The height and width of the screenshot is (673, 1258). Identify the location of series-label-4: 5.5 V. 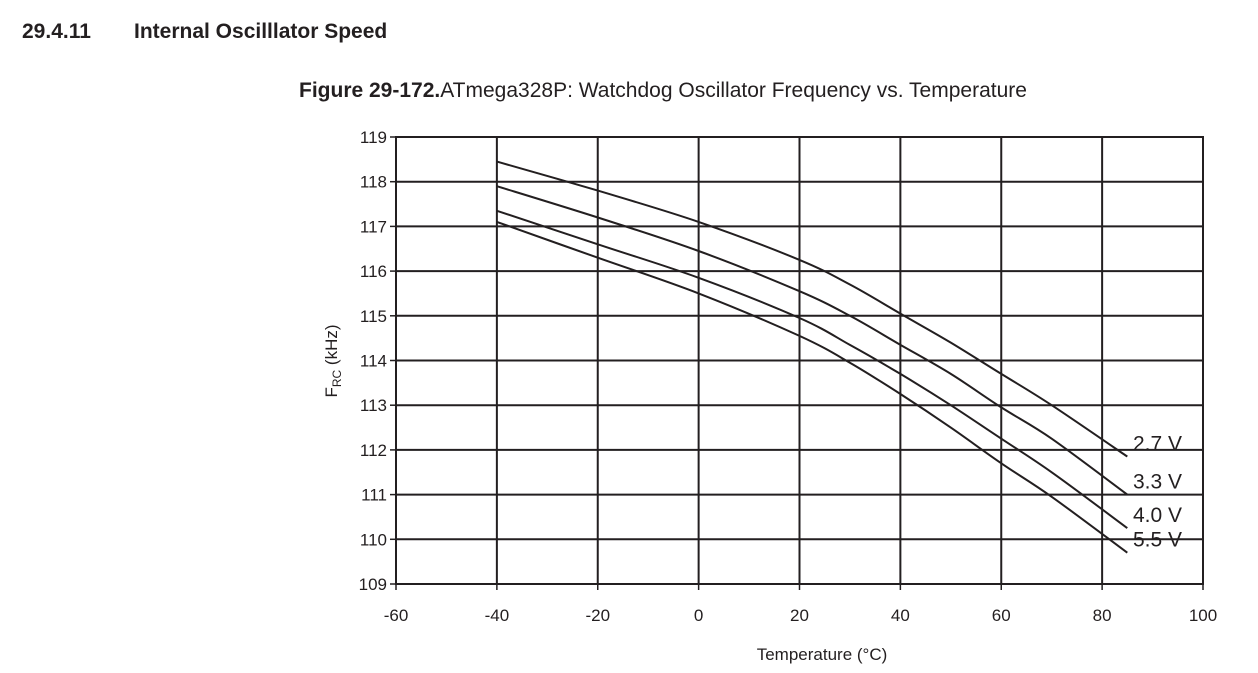
(1157, 540).